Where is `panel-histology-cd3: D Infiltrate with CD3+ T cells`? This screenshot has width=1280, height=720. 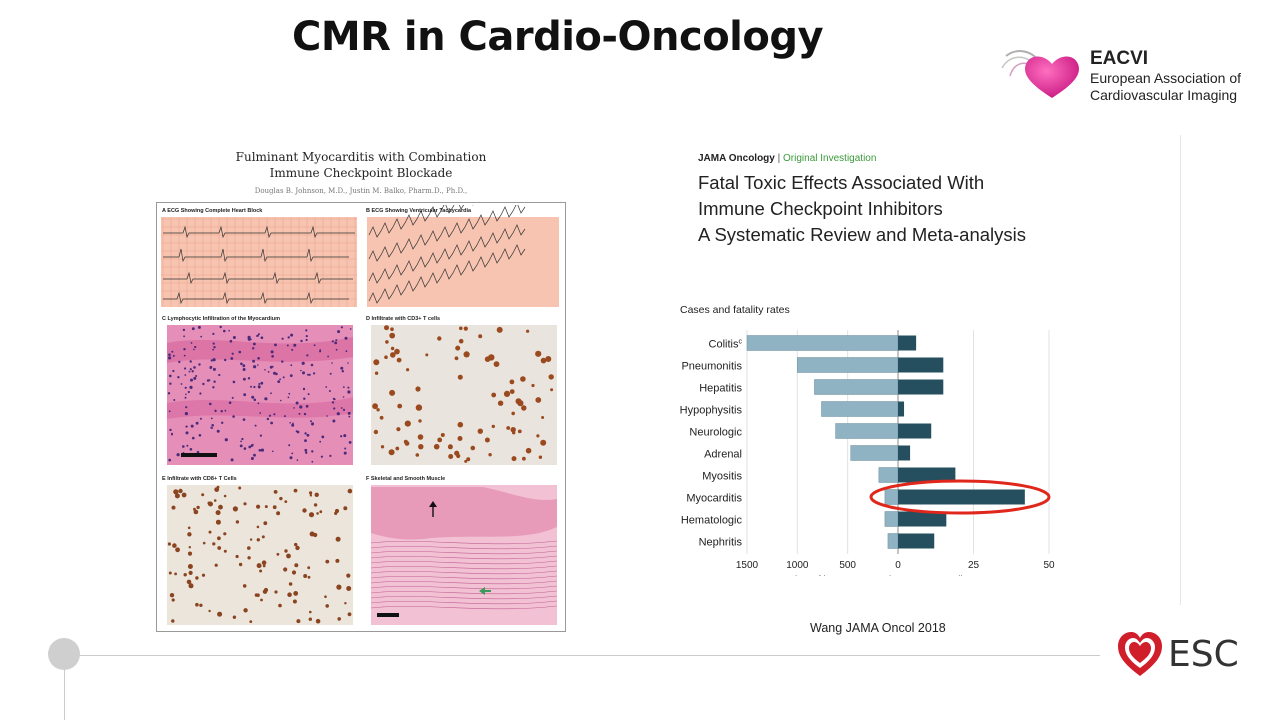 panel-histology-cd3: D Infiltrate with CD3+ T cells is located at coordinates (463, 391).